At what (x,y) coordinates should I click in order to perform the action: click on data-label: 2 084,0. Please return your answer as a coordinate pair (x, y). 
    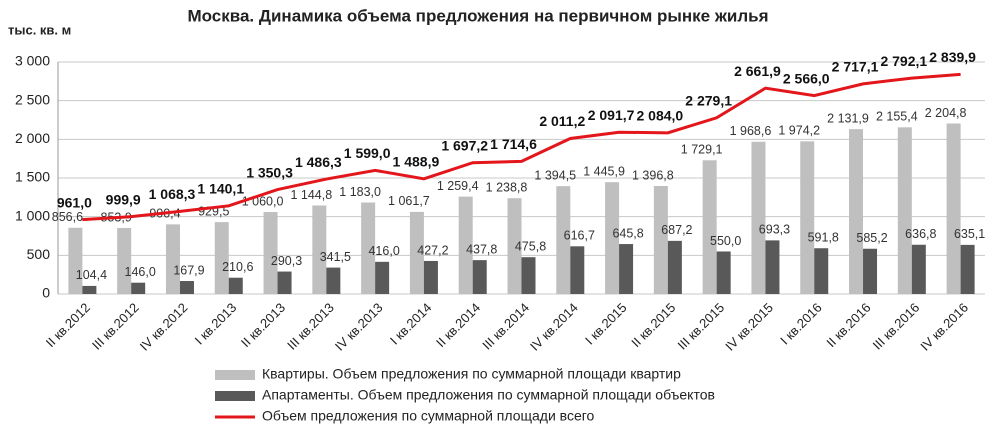
    Looking at the image, I should click on (660, 116).